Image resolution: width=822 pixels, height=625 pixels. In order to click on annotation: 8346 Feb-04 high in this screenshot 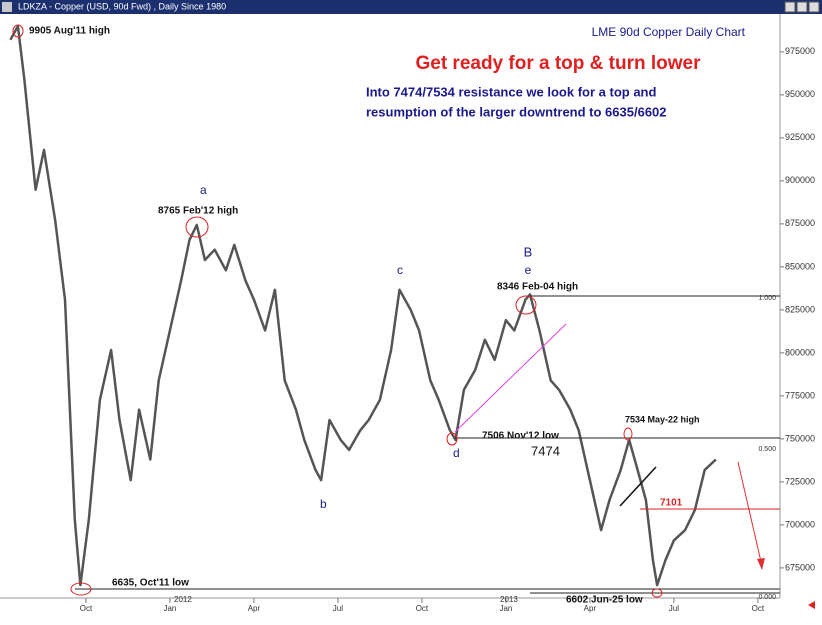, I will do `click(537, 287)`.